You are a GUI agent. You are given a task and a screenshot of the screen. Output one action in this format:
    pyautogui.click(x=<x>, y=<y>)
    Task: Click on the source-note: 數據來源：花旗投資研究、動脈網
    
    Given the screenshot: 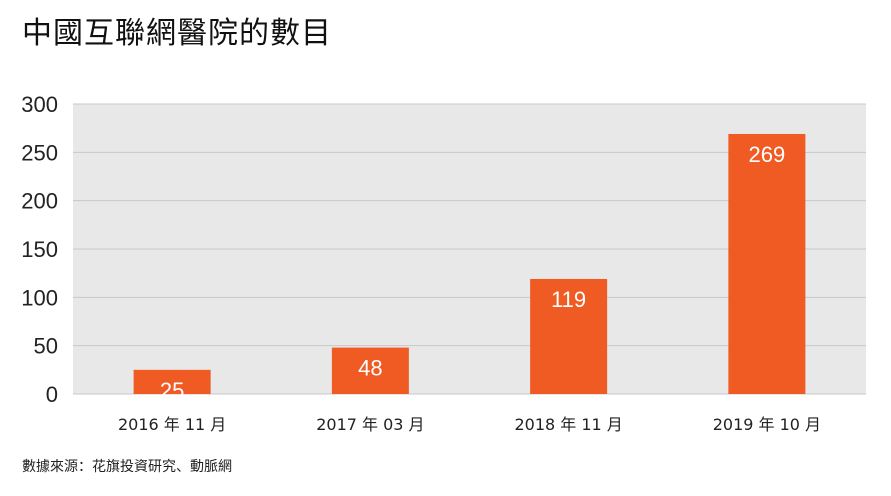 What is the action you would take?
    pyautogui.click(x=127, y=467)
    